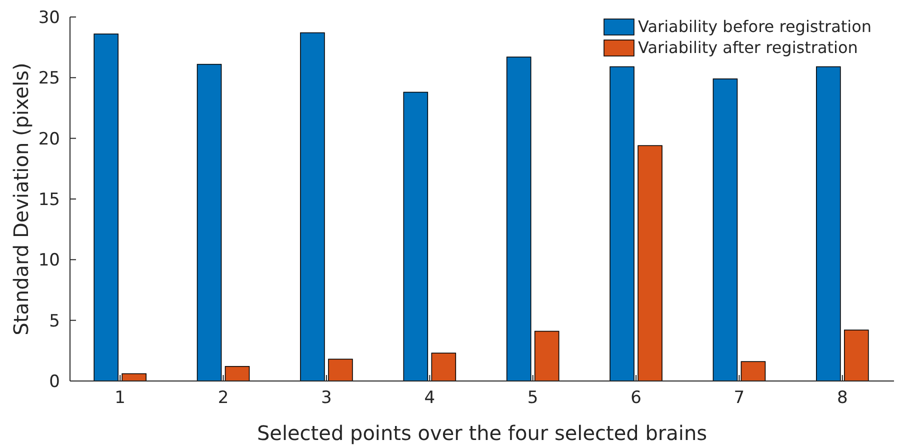 The height and width of the screenshot is (448, 922). What do you see at coordinates (120, 398) in the screenshot?
I see `x-tick-label: 1` at bounding box center [120, 398].